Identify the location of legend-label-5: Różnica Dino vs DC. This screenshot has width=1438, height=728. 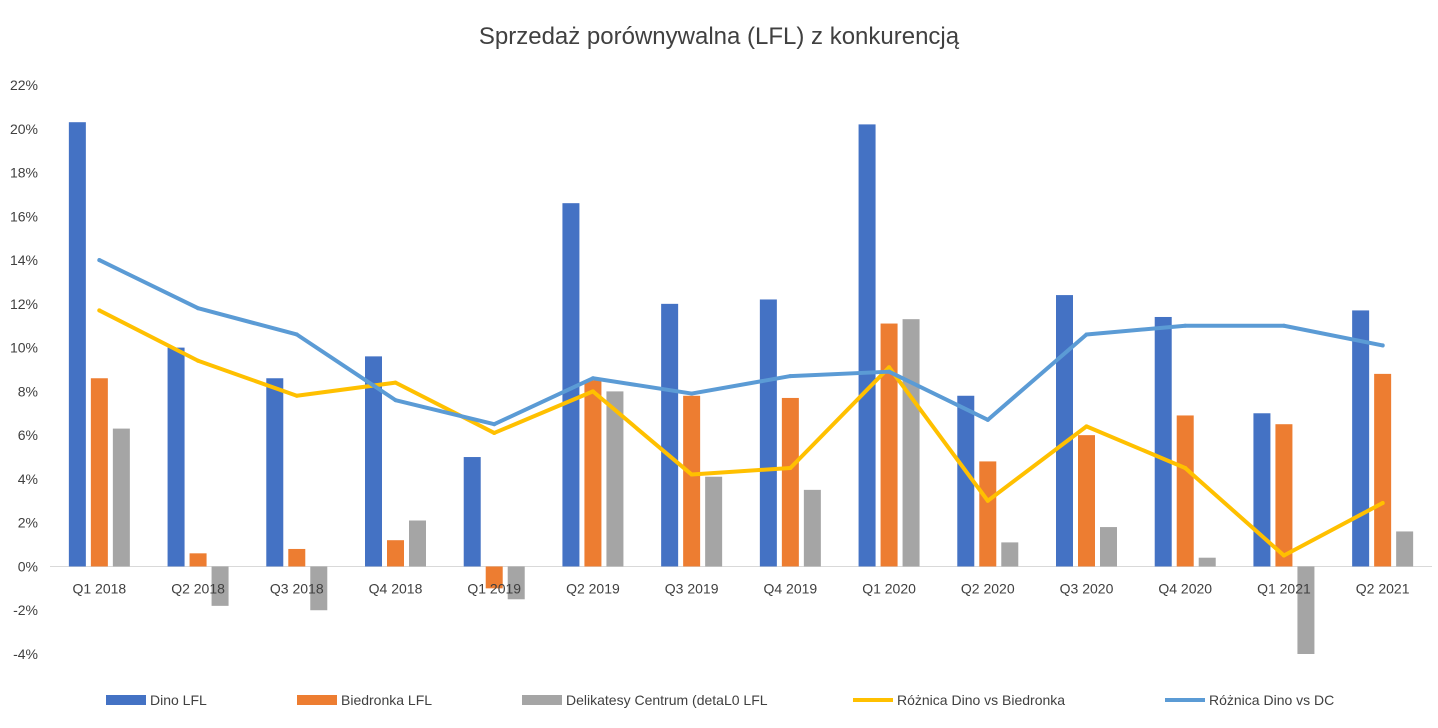
(1271, 700).